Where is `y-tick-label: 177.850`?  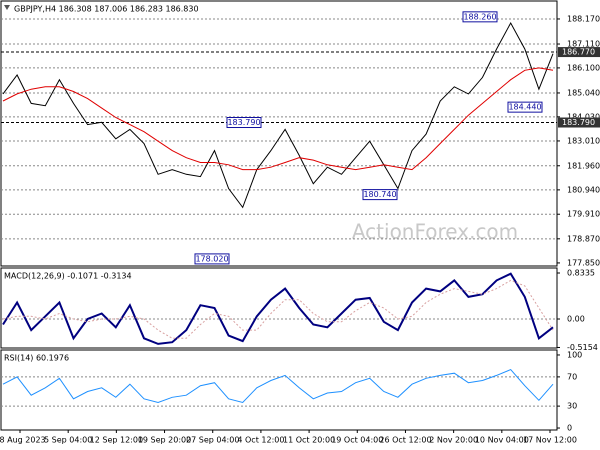
y-tick-label: 177.850 is located at coordinates (583, 262).